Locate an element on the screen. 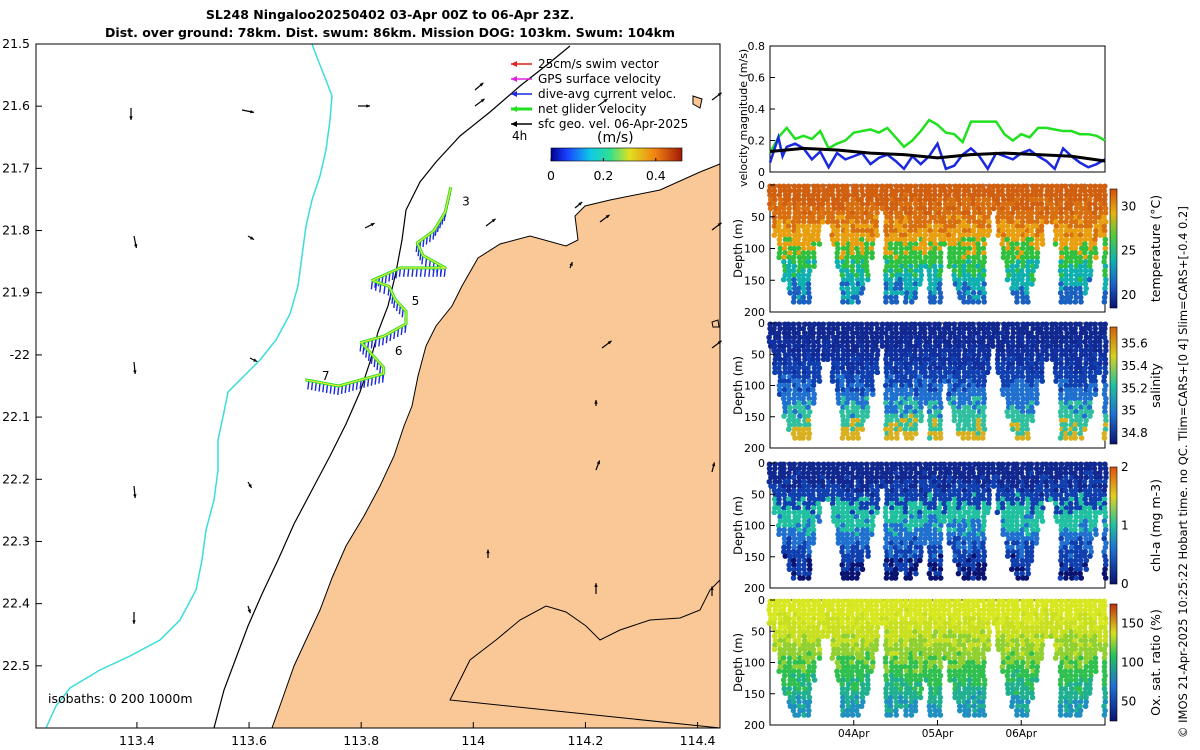  profile-ytick-label: 200 is located at coordinates (754, 448).